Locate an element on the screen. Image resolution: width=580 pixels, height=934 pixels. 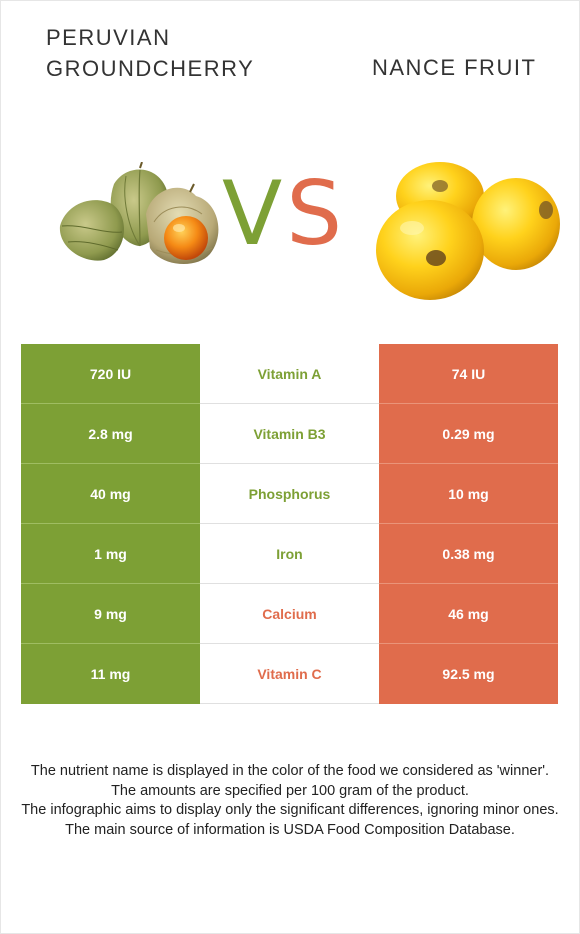
right-value: 10 mg is located at coordinates (468, 494).